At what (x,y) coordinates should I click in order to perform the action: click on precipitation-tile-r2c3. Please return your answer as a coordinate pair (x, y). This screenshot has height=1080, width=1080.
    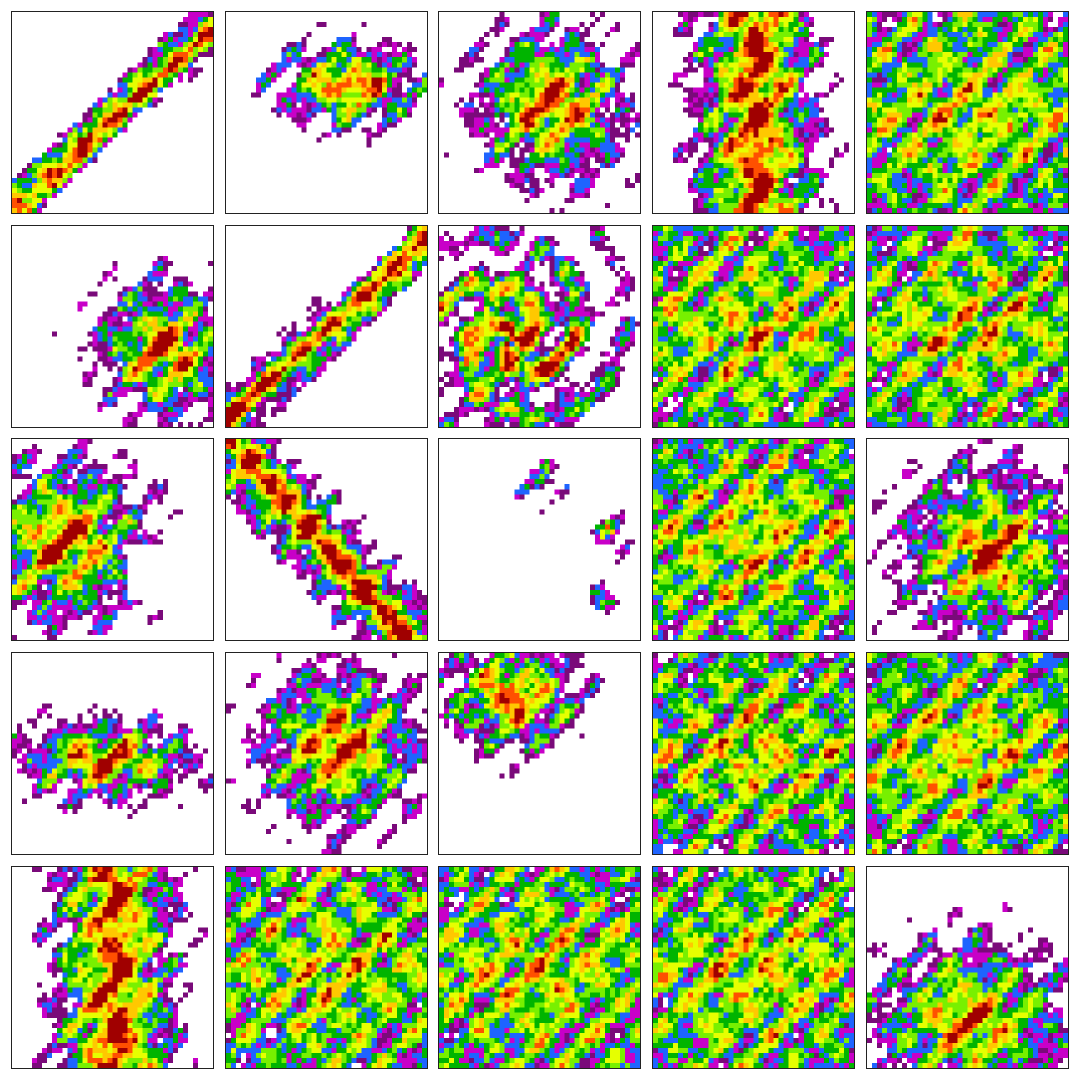
    Looking at the image, I should click on (539, 326).